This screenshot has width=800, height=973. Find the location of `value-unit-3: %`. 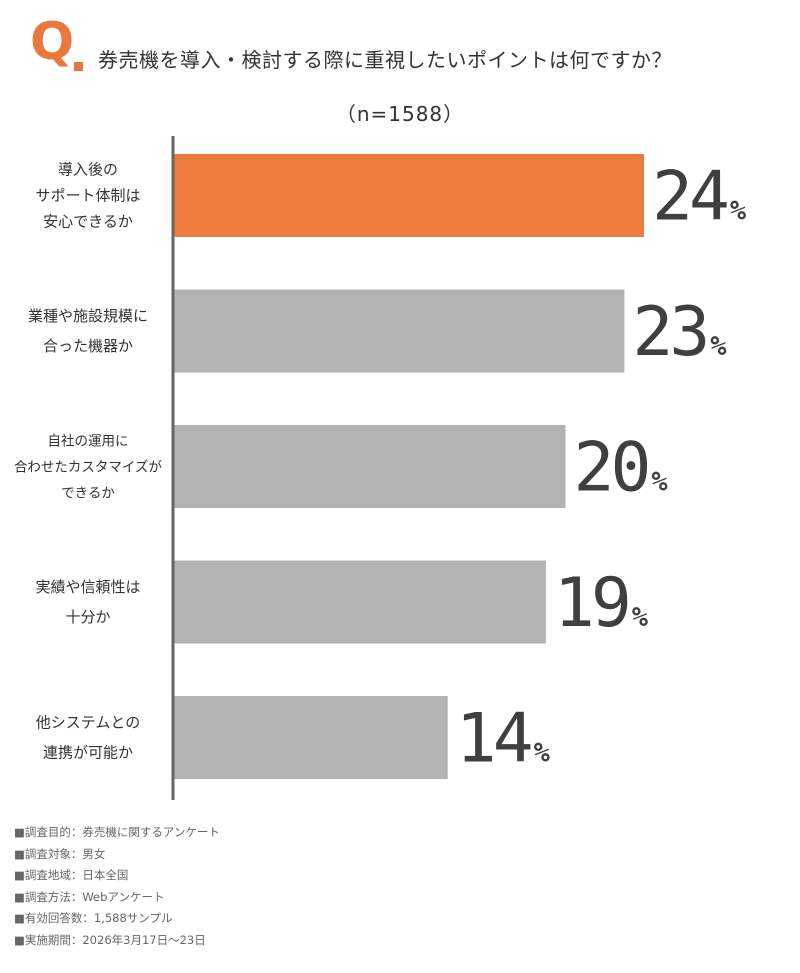

value-unit-3: % is located at coordinates (659, 482).